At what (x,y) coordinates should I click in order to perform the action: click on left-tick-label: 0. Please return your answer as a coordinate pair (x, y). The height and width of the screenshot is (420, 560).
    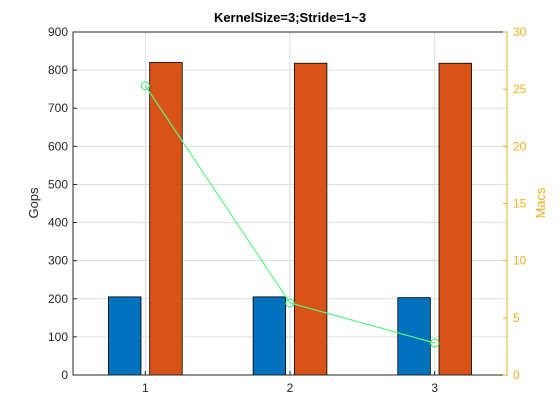
    Looking at the image, I should click on (64, 375).